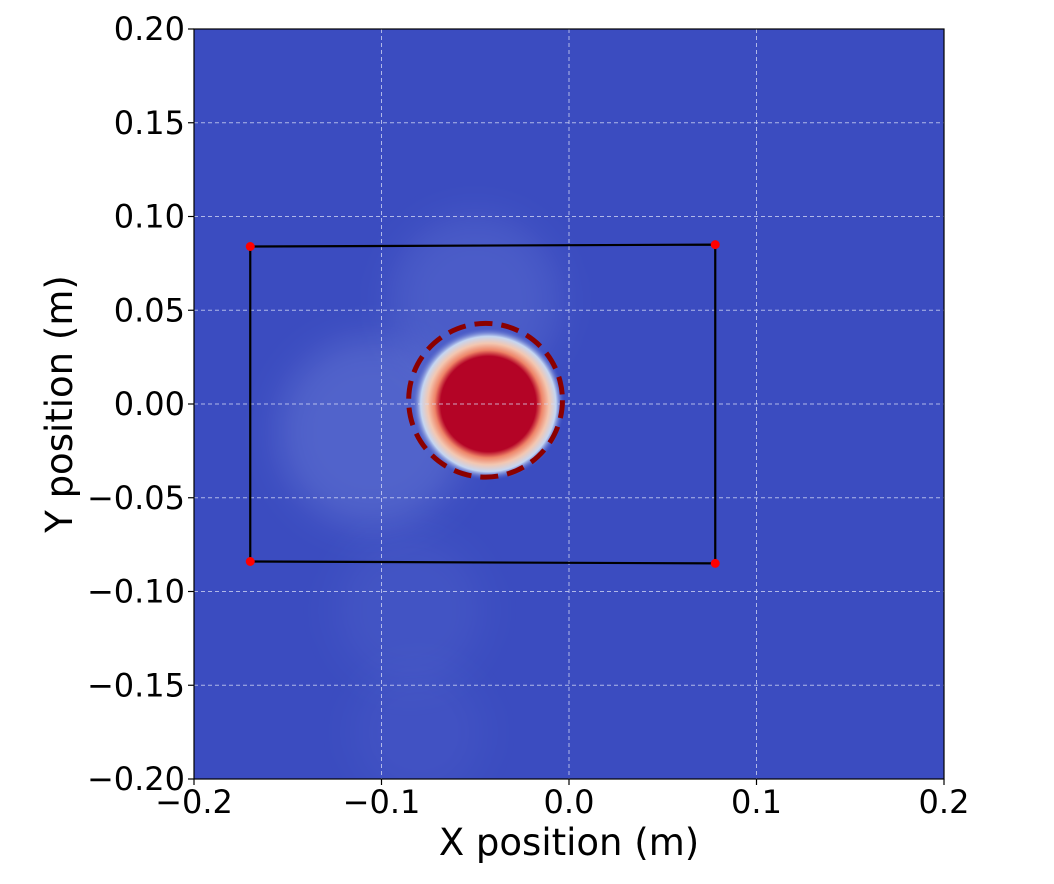 The width and height of the screenshot is (1054, 884). I want to click on y-tick-label-7: 0.15, so click(149, 123).